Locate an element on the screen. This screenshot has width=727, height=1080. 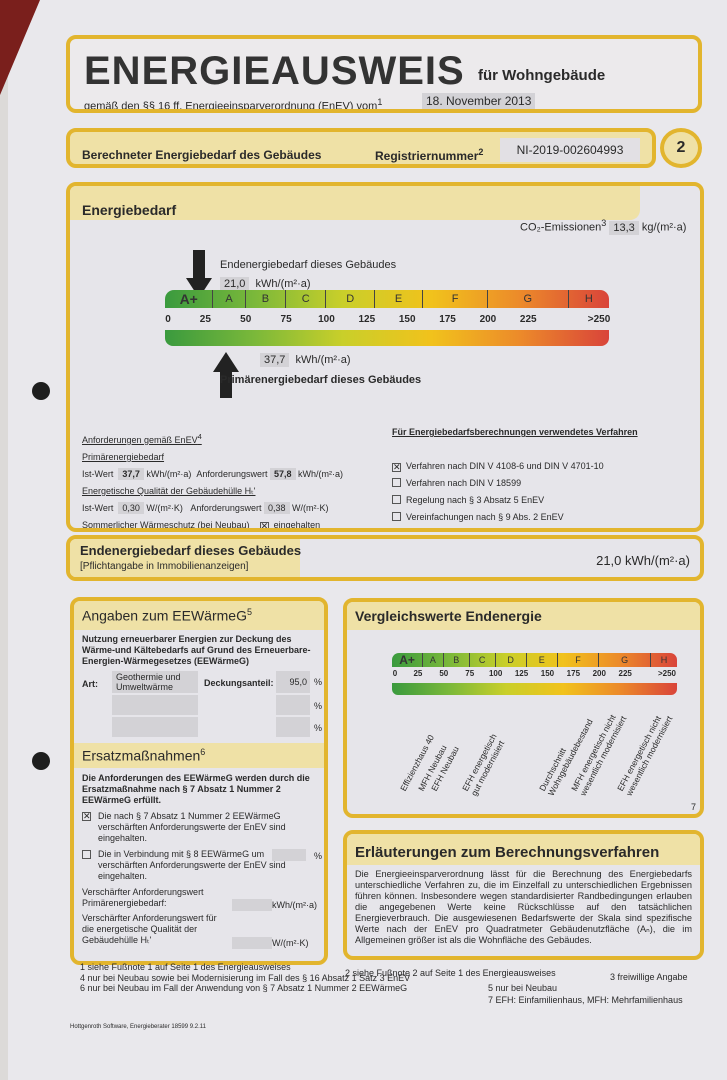
anf-label: Anforderungswert is located at coordinates (232, 474).